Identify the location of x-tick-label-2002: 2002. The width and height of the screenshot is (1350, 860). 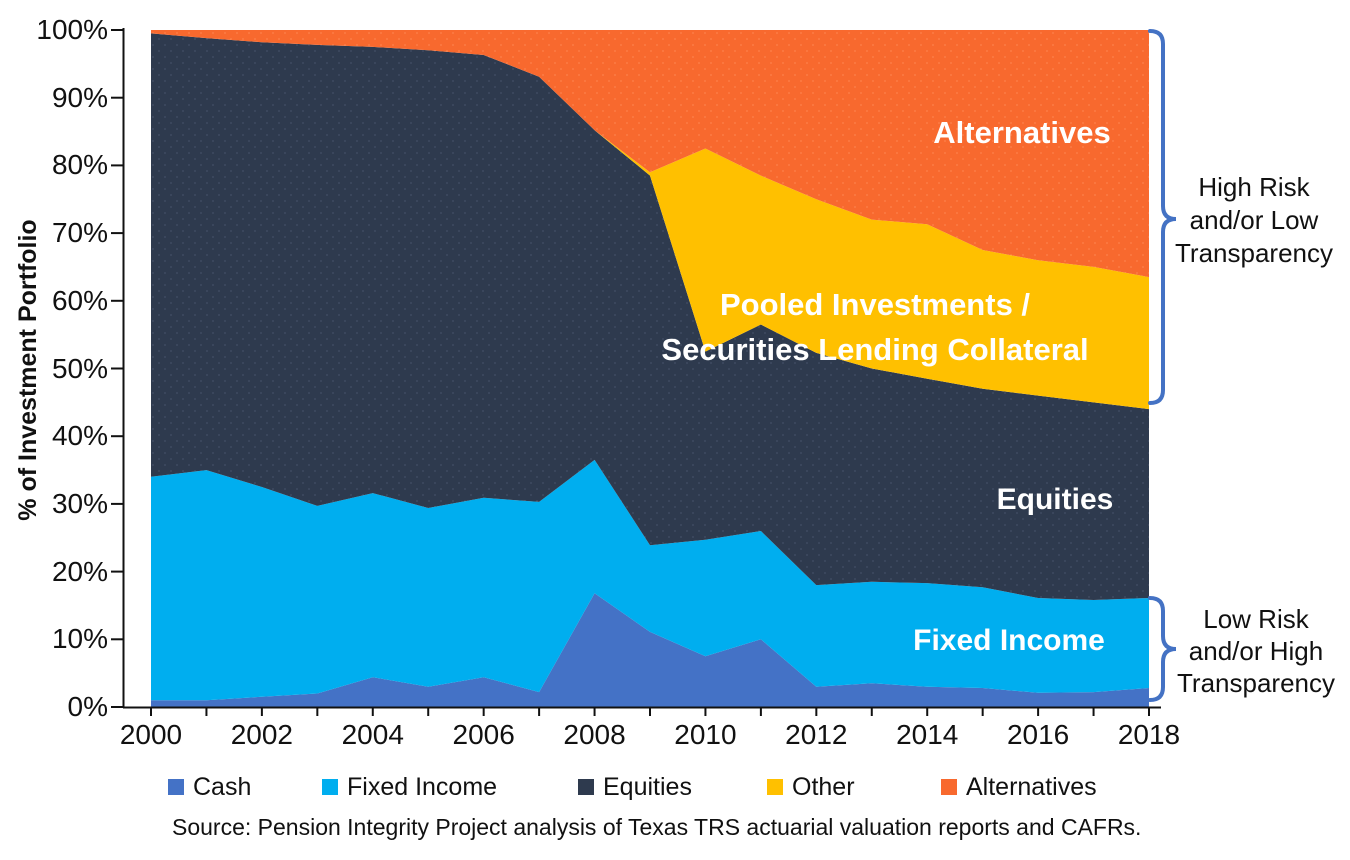
(262, 734).